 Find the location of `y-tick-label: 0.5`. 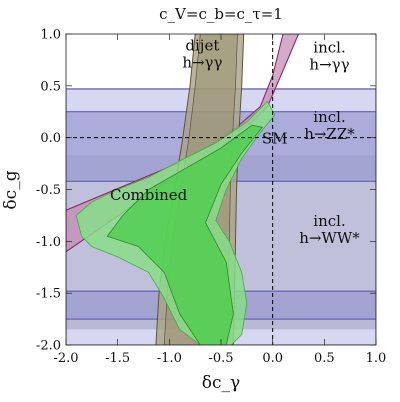

y-tick-label: 0.5 is located at coordinates (50, 86).